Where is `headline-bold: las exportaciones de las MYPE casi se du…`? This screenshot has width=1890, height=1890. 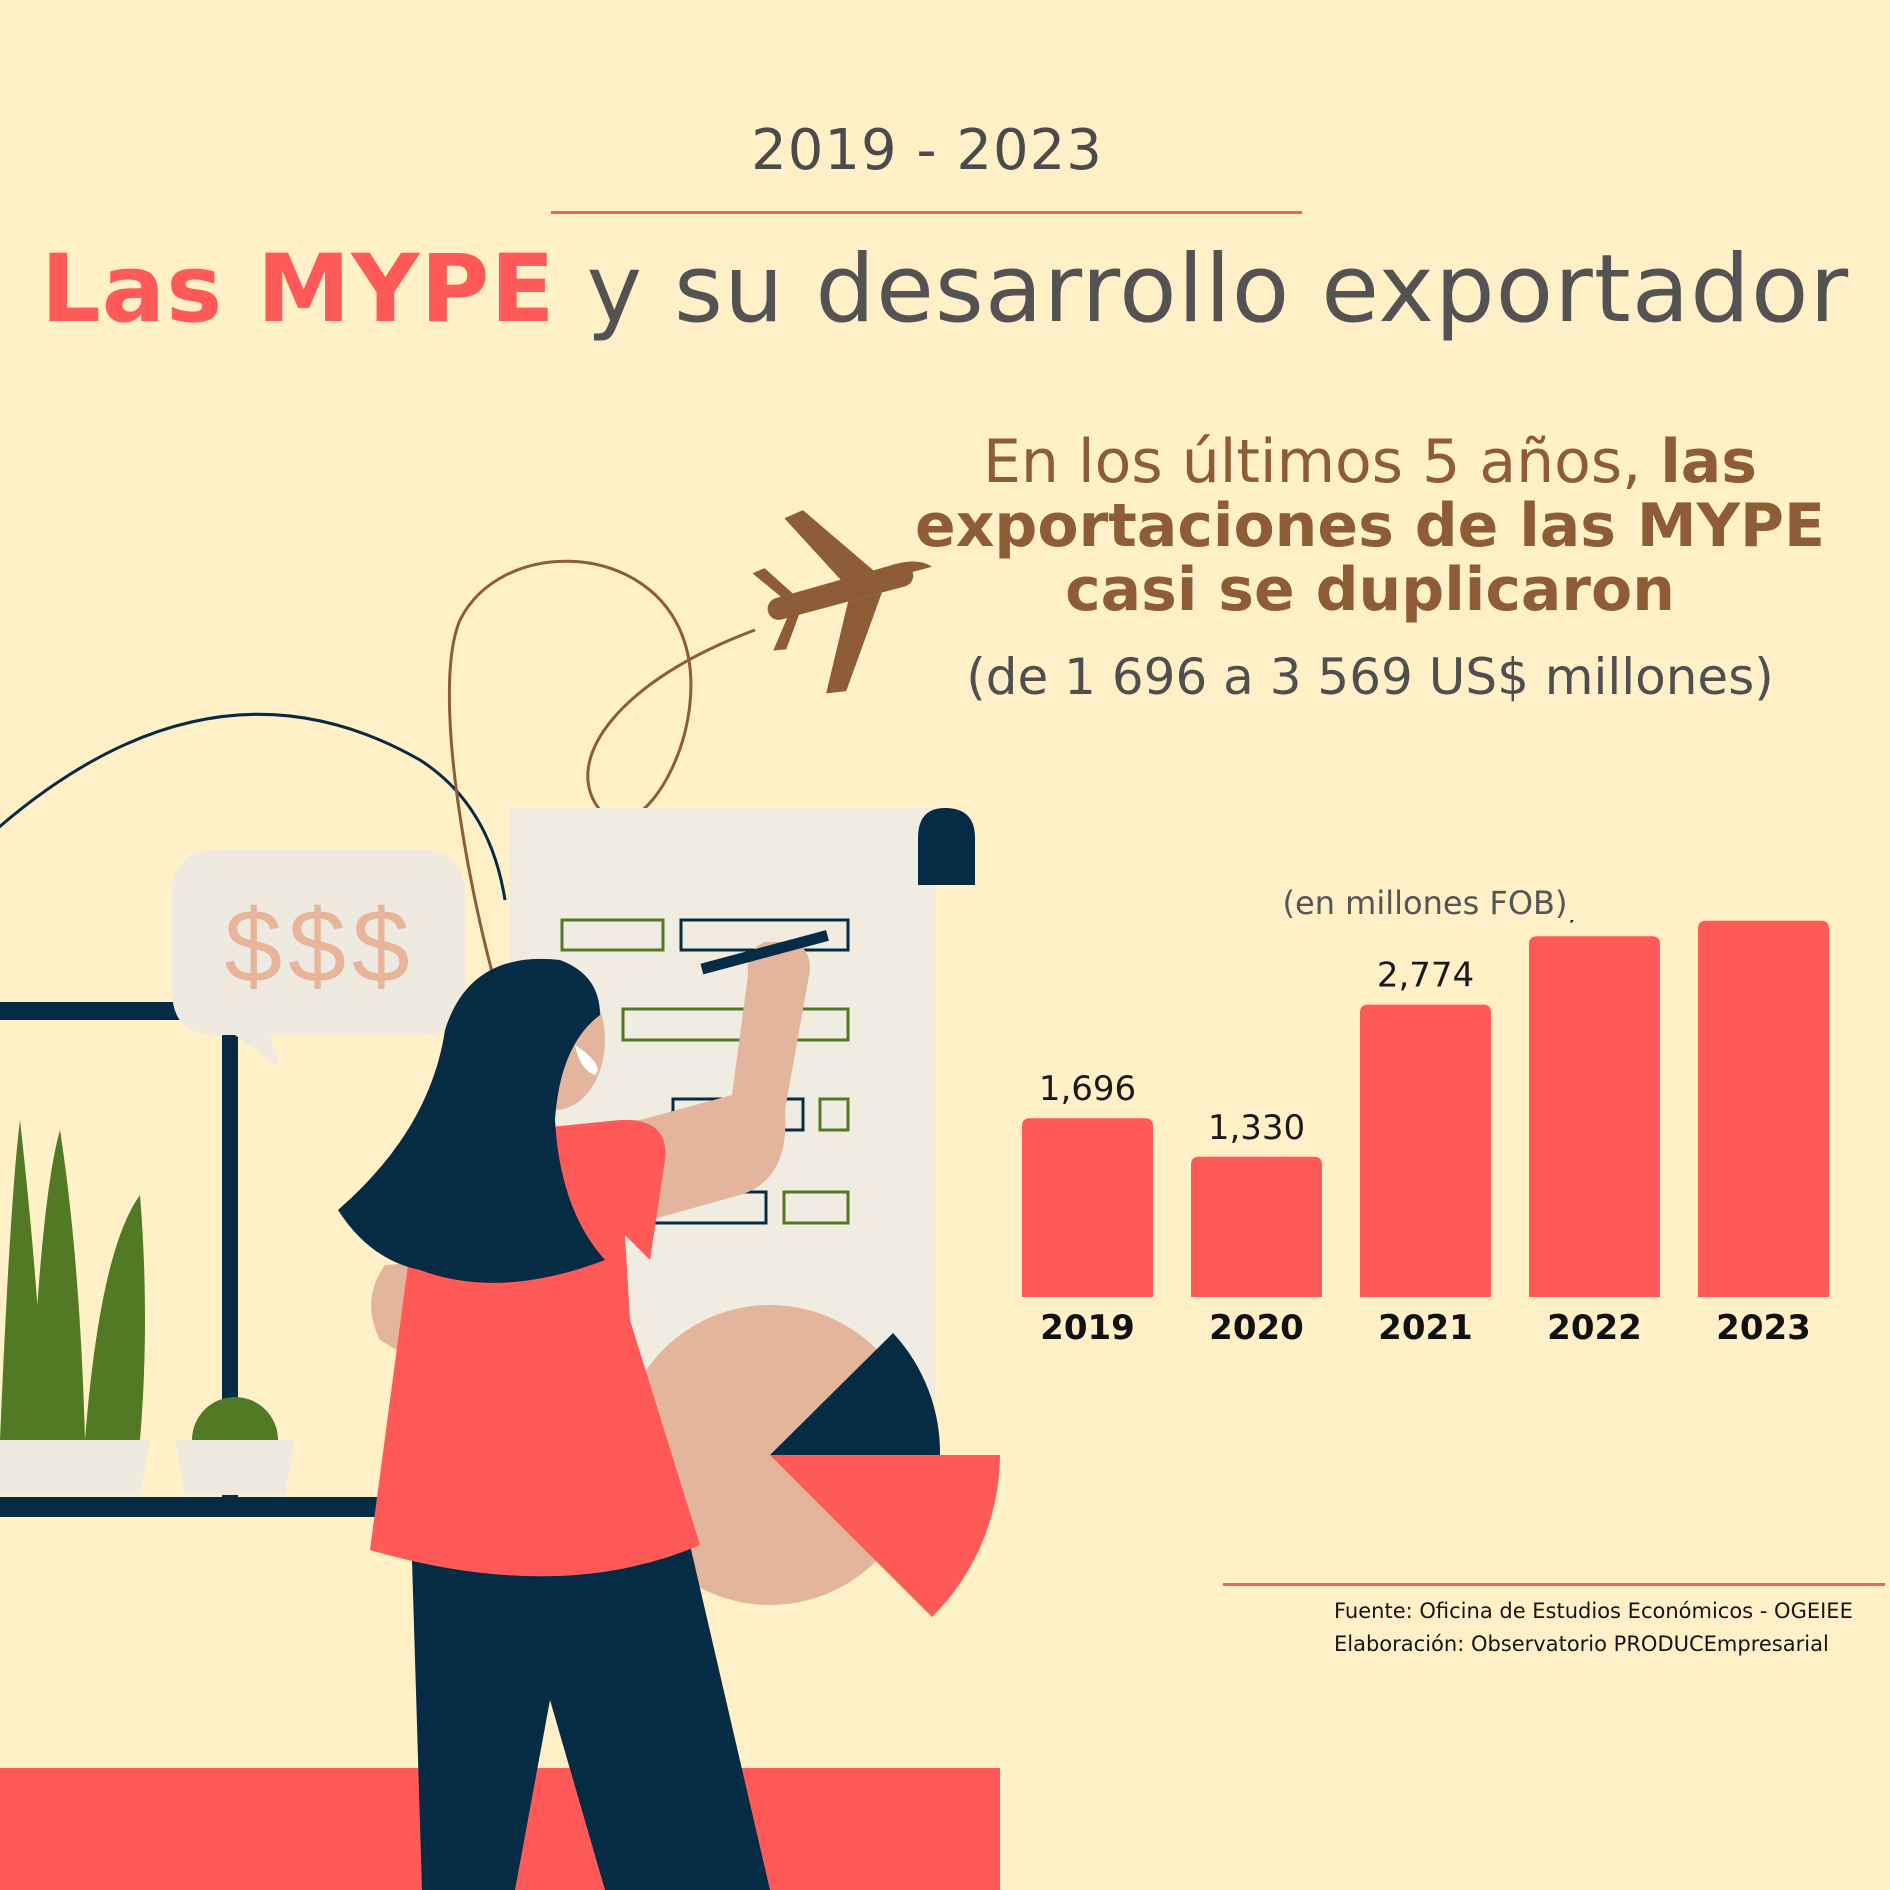 headline-bold: las exportaciones de las MYPE casi se du… is located at coordinates (1370, 526).